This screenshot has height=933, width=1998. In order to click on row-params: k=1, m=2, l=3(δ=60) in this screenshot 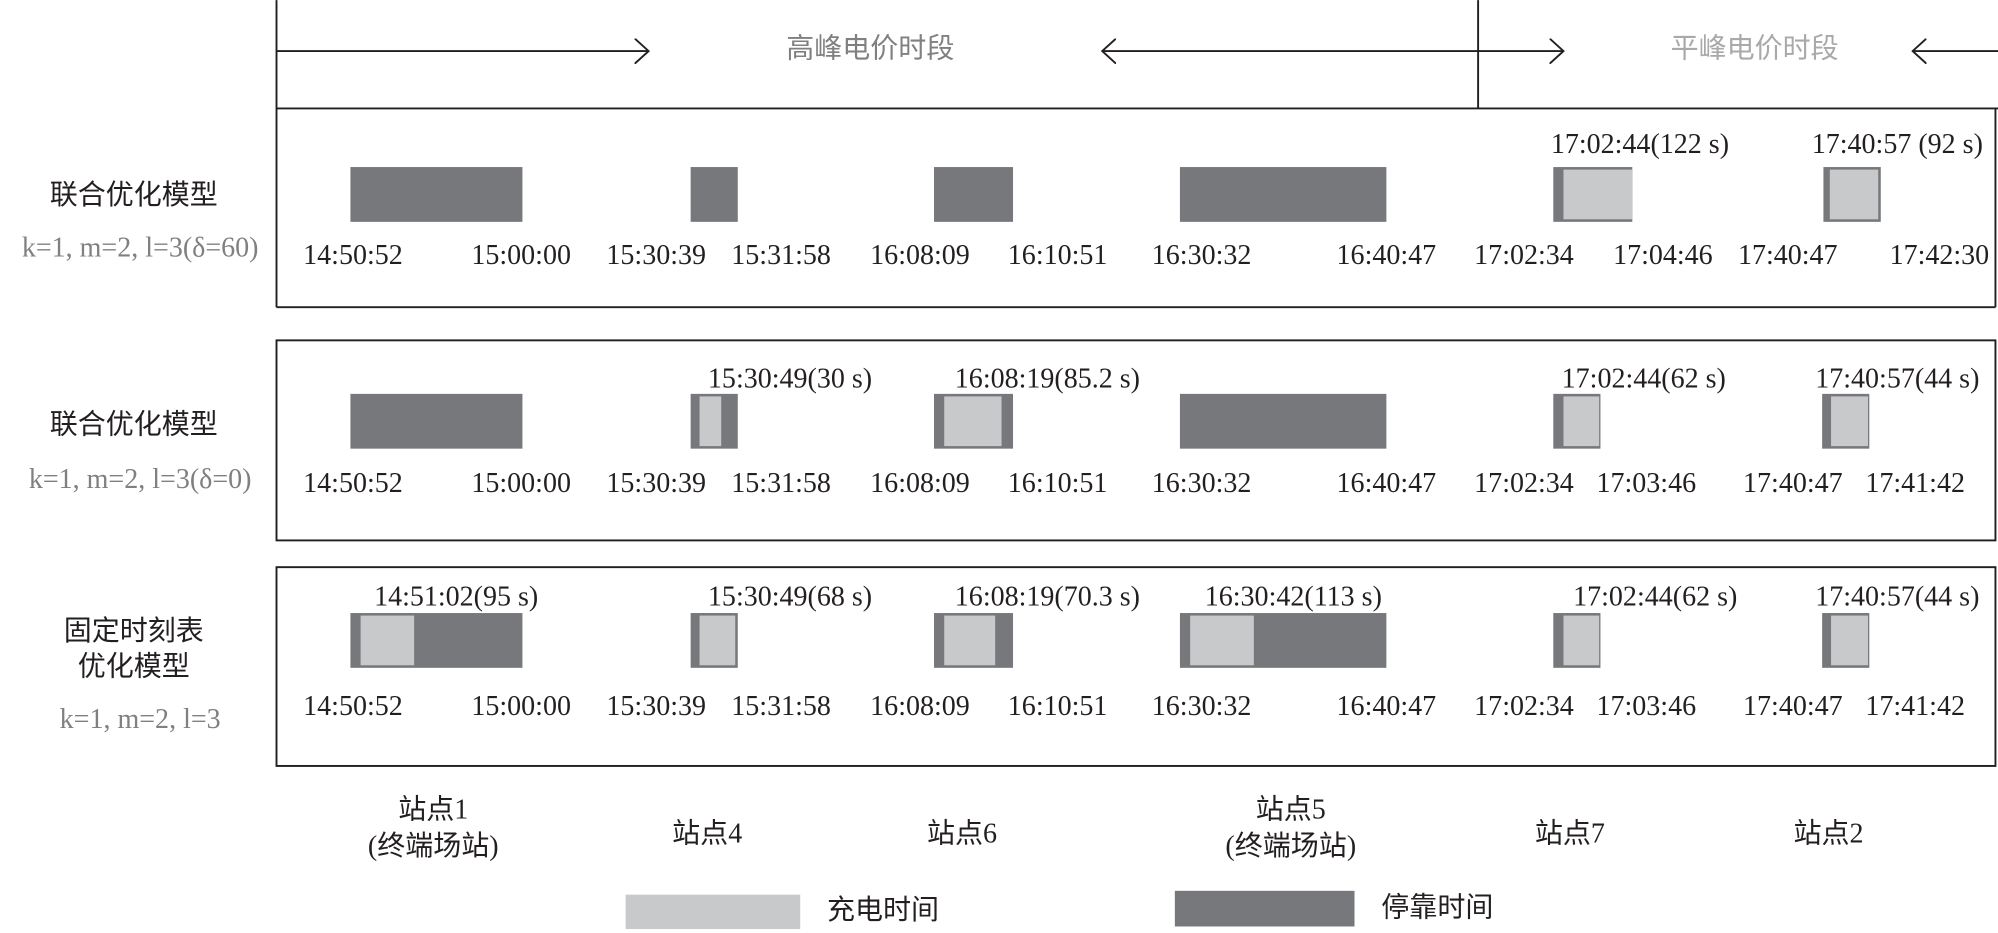, I will do `click(140, 247)`.